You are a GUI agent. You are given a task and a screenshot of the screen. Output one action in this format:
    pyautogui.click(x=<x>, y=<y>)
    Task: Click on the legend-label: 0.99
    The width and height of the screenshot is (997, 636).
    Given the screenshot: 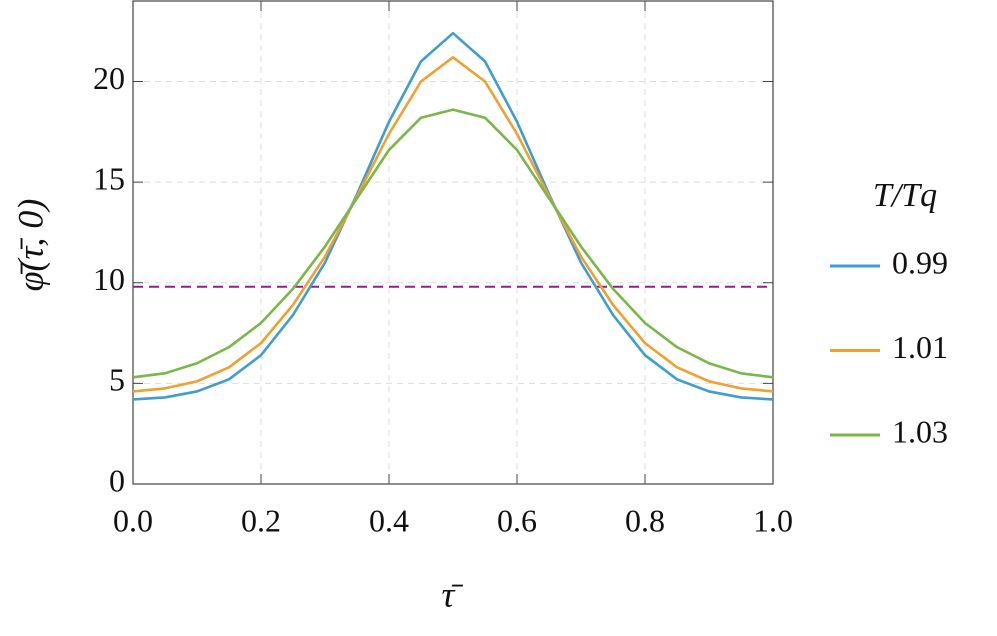 What is the action you would take?
    pyautogui.click(x=920, y=262)
    